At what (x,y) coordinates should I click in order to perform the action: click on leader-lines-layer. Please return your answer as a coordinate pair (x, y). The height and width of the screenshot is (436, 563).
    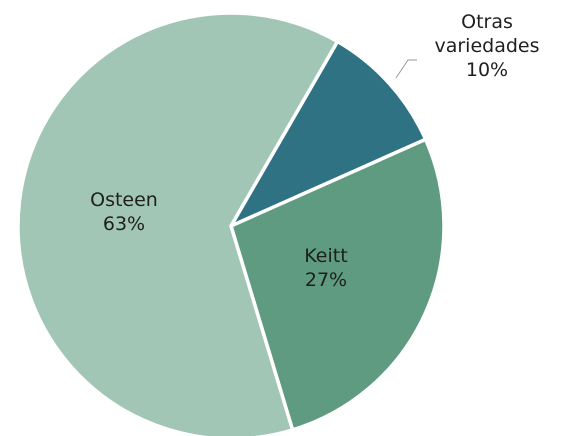
    Looking at the image, I should click on (406, 69).